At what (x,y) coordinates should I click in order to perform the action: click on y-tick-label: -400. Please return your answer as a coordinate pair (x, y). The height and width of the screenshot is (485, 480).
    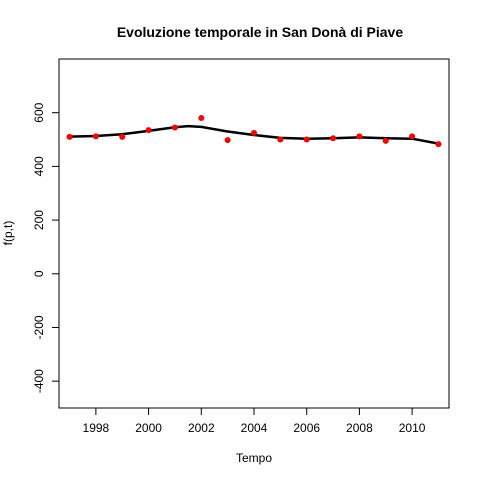
    Looking at the image, I should click on (39, 381).